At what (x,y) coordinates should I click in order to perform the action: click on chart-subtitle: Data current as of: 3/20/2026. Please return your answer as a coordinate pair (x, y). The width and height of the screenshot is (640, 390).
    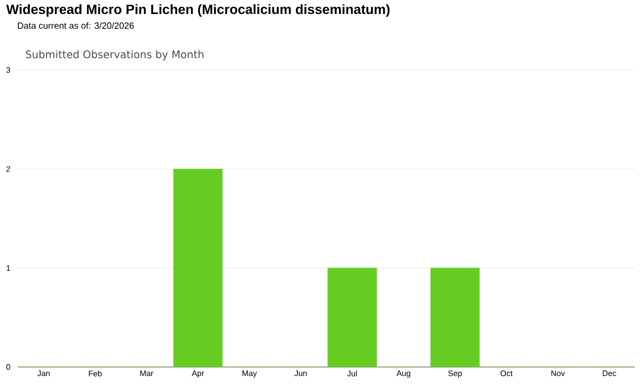
    Looking at the image, I should click on (76, 25).